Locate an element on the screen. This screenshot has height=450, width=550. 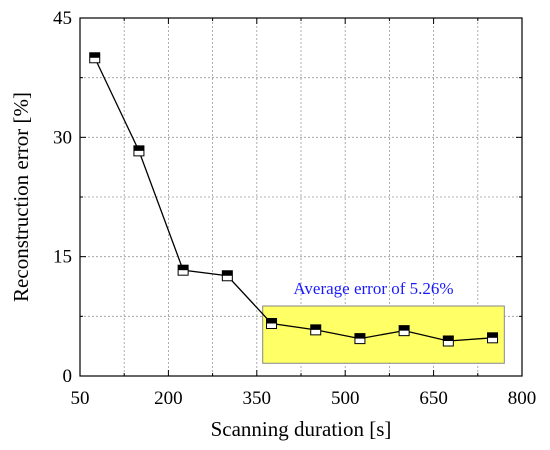
y-tick-label: 45 is located at coordinates (62, 18).